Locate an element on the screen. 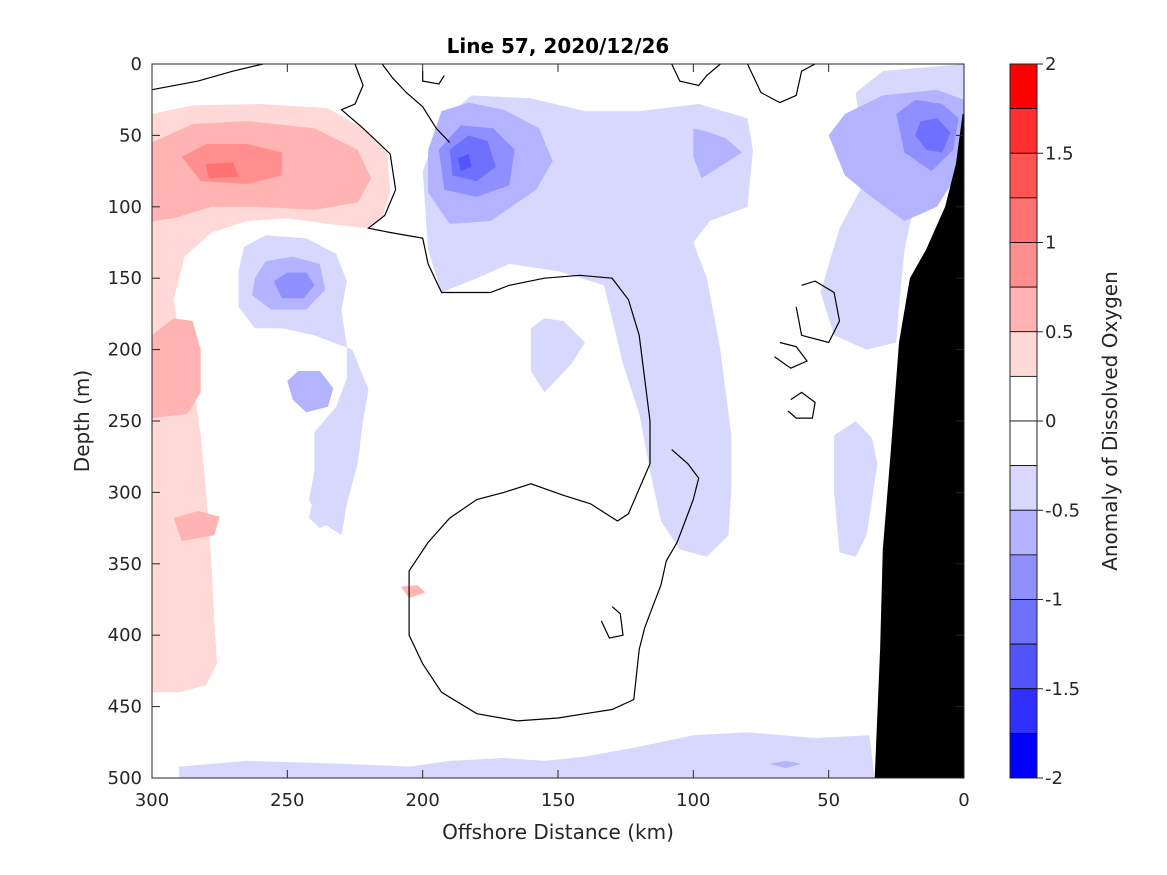  colorbar-tick-labels: 2 1.5 1 0.5 0 -0.5 -1 -1.5 -2 is located at coordinates (1062, 421).